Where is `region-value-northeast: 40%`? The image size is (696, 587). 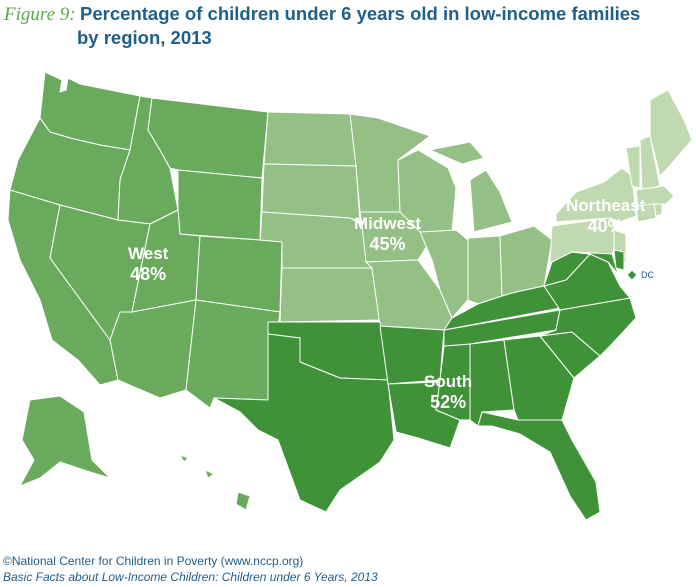 region-value-northeast: 40% is located at coordinates (605, 225).